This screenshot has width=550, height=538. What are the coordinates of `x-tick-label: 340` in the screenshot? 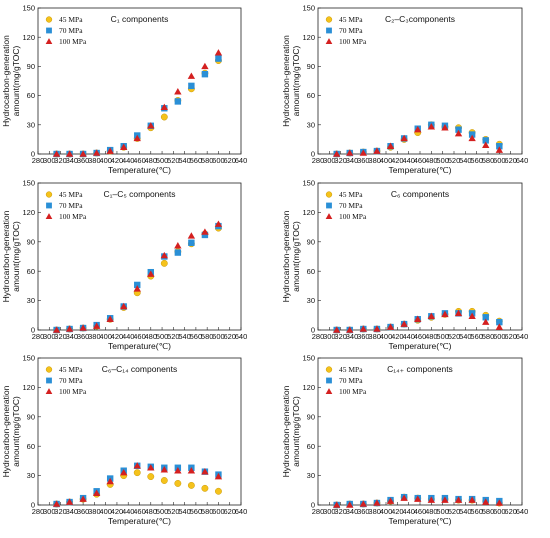 It's located at (72, 160).